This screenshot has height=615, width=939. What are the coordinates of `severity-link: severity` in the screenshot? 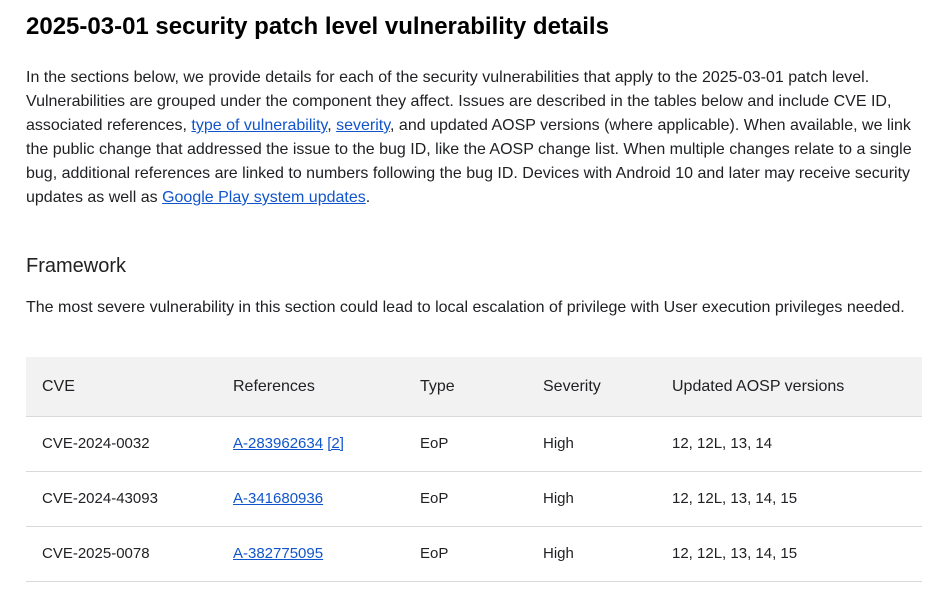 It's located at (363, 125).